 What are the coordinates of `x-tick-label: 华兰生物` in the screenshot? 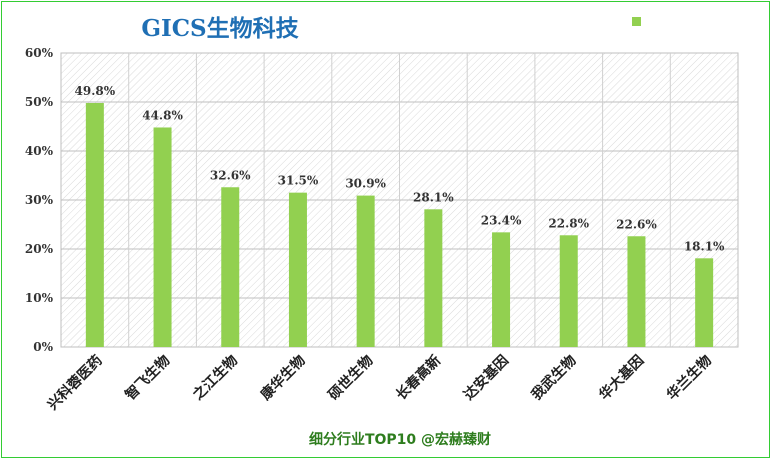 It's located at (689, 378).